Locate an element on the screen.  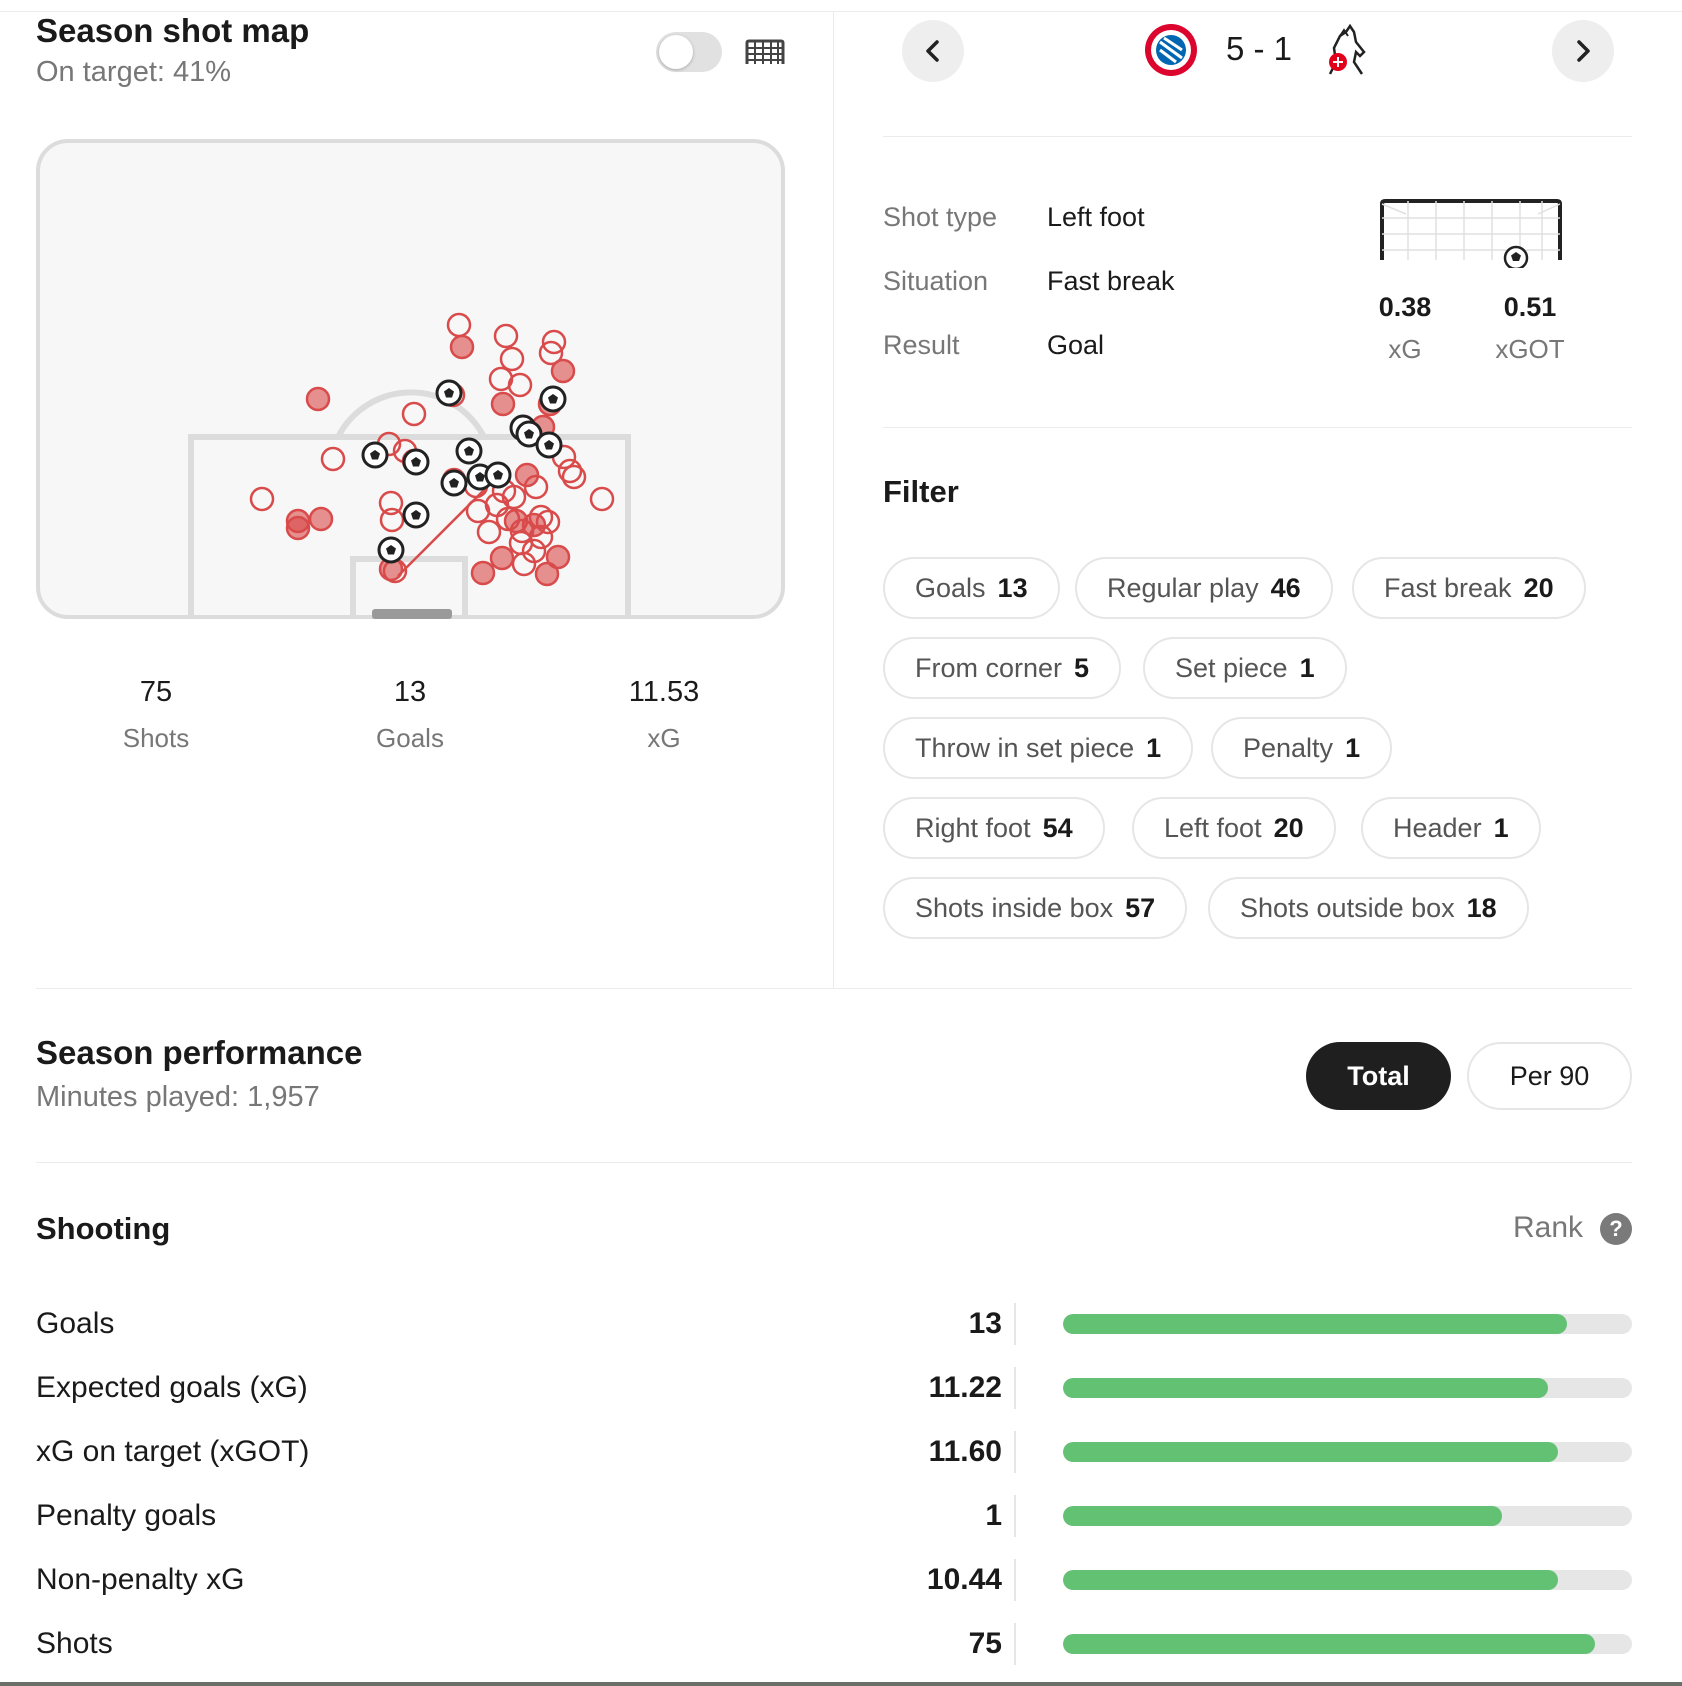
filter-chip-fast-break: Fast break 20 is located at coordinates (1469, 588).